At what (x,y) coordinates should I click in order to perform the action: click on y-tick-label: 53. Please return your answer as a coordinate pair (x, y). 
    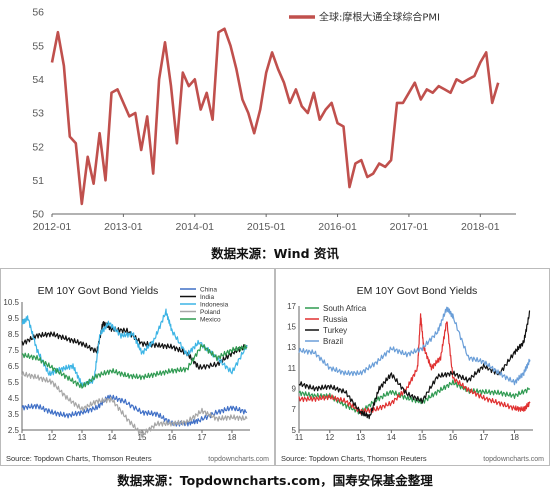
    Looking at the image, I should click on (38, 114).